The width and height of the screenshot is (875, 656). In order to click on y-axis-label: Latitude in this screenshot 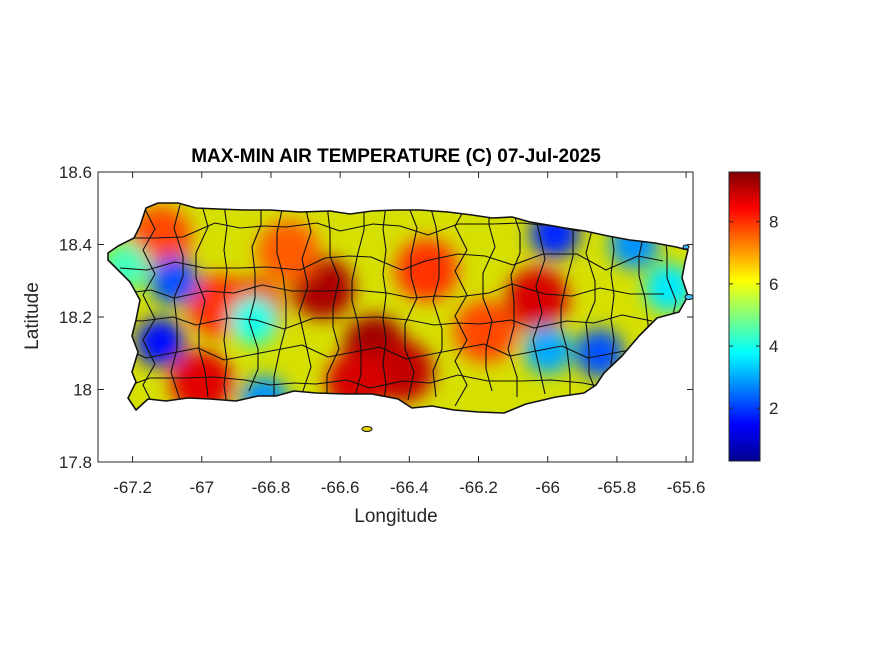, I will do `click(32, 316)`.